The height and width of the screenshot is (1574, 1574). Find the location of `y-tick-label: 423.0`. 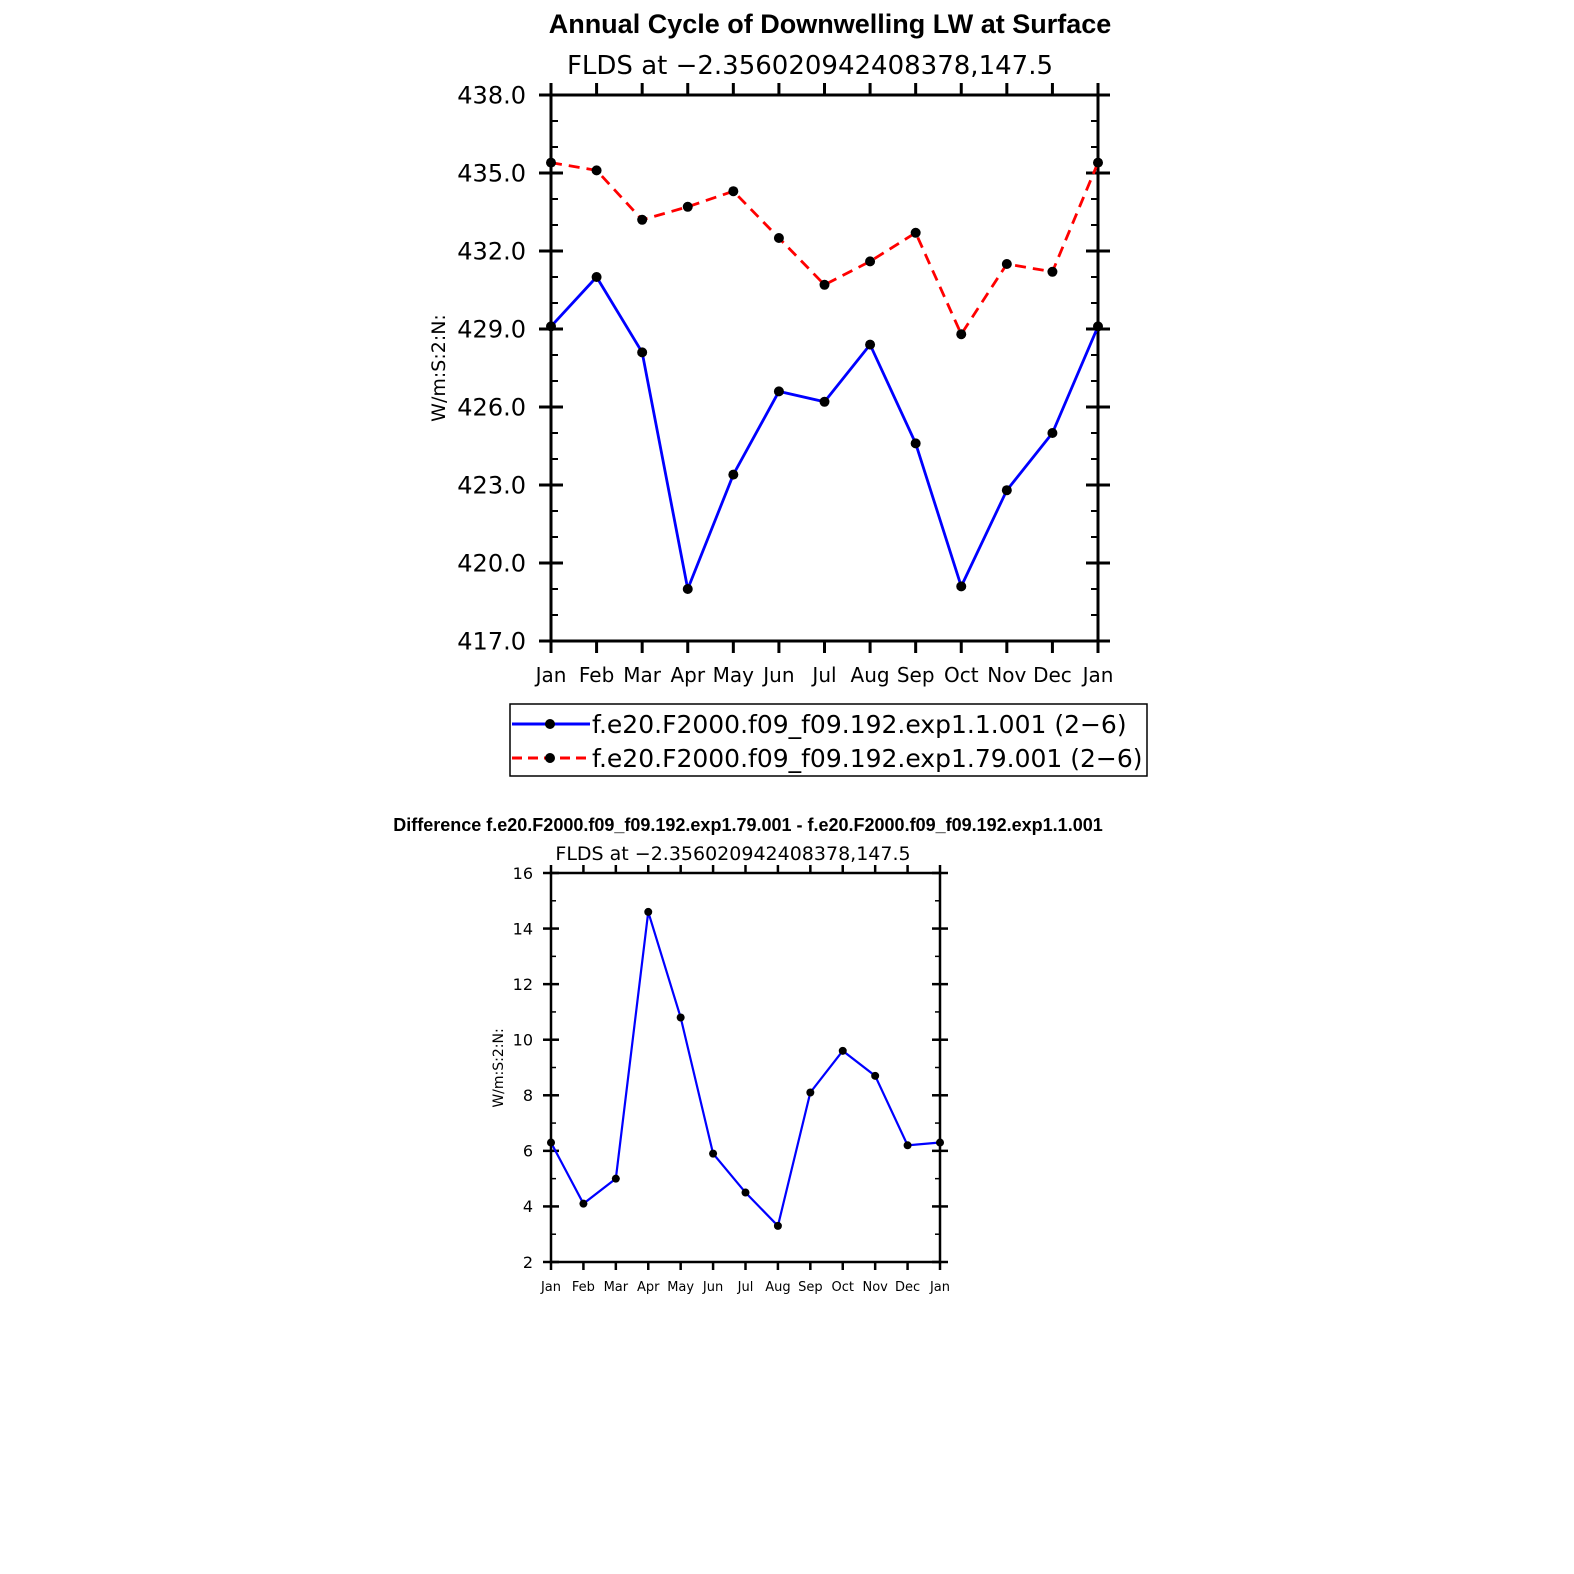

y-tick-label: 423.0 is located at coordinates (491, 486).